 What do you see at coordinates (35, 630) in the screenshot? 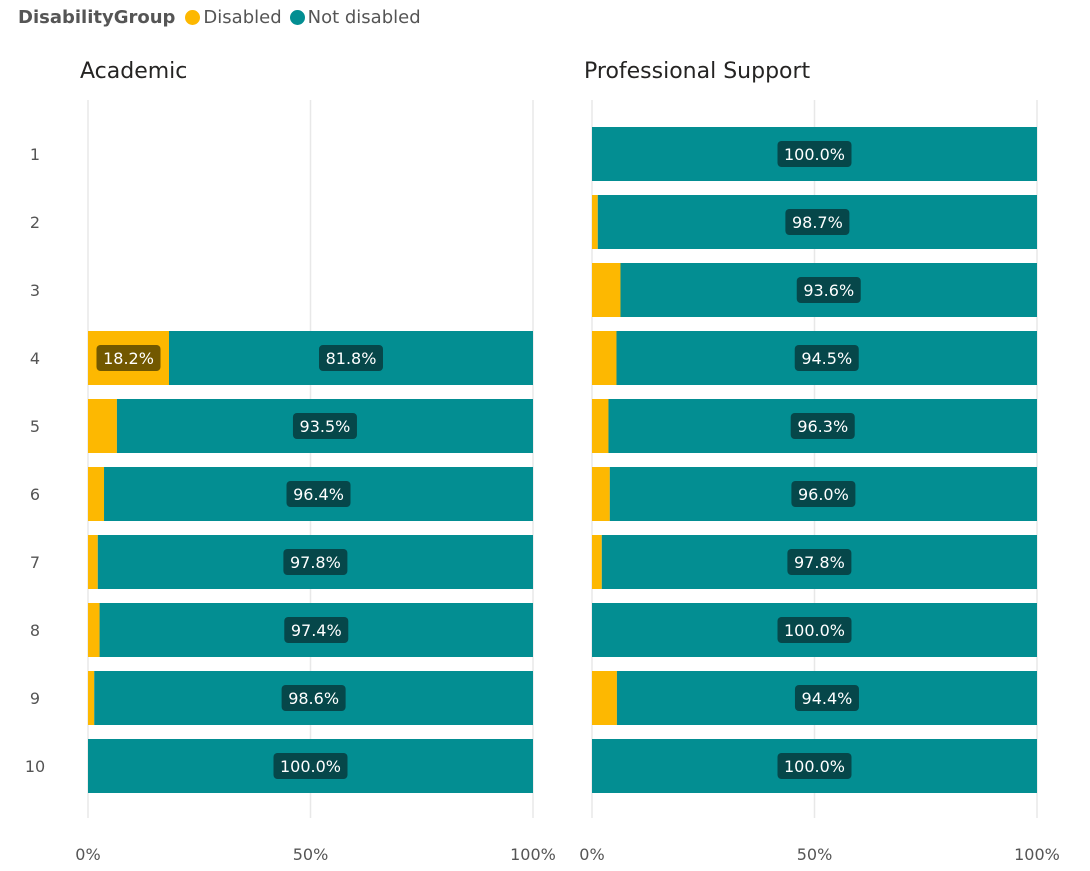
I see `y-tick-label: 8` at bounding box center [35, 630].